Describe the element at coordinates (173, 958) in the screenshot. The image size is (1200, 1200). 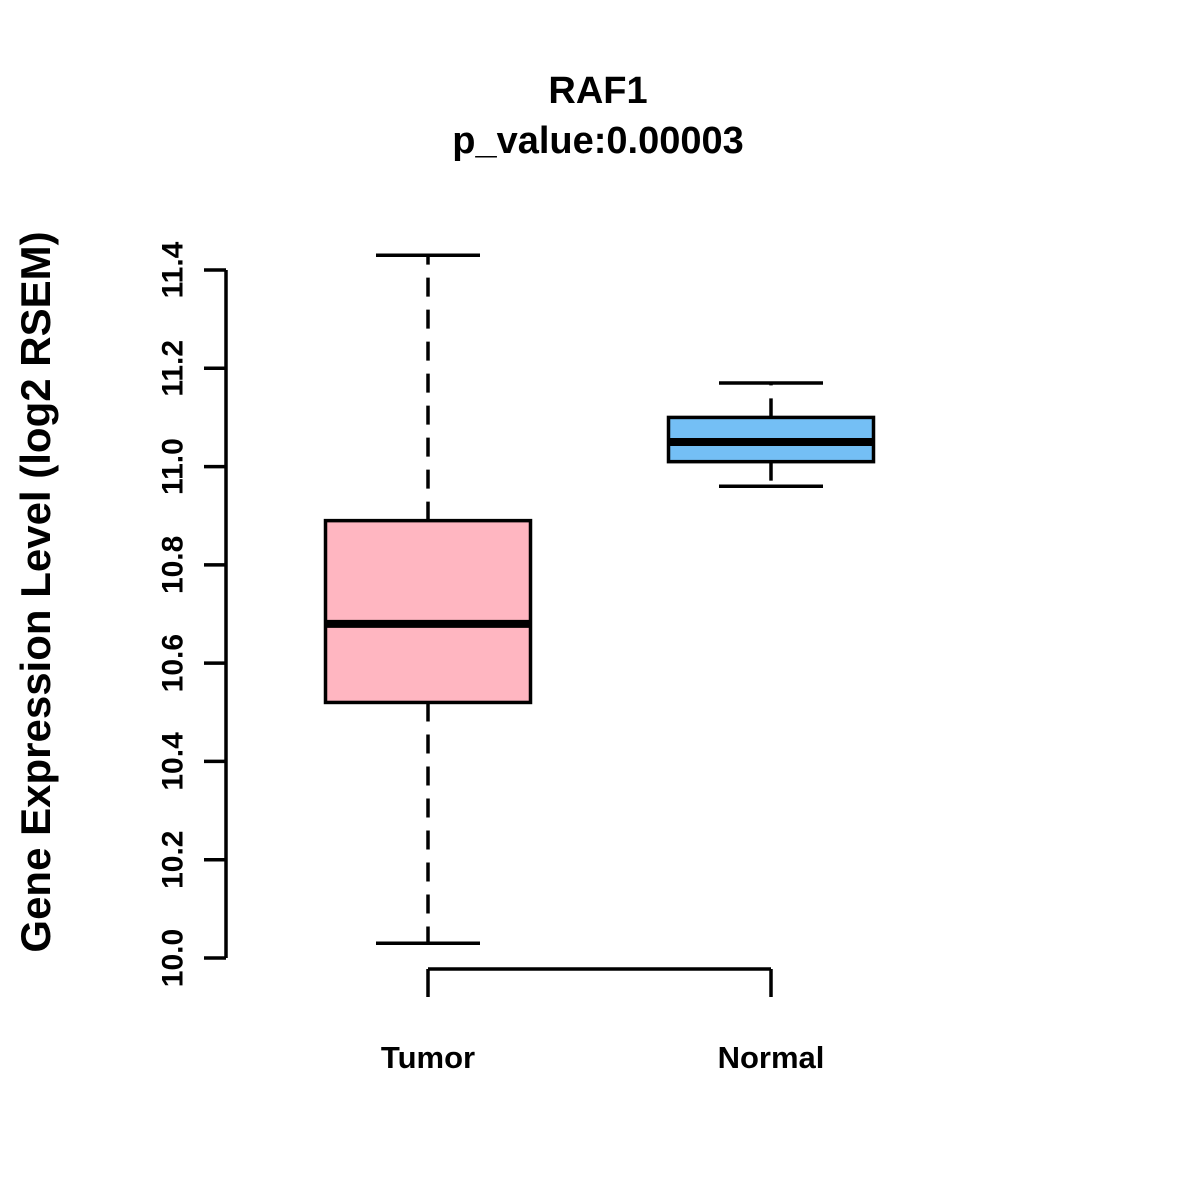
I see `y-axis-tick-label: 10.0` at that location.